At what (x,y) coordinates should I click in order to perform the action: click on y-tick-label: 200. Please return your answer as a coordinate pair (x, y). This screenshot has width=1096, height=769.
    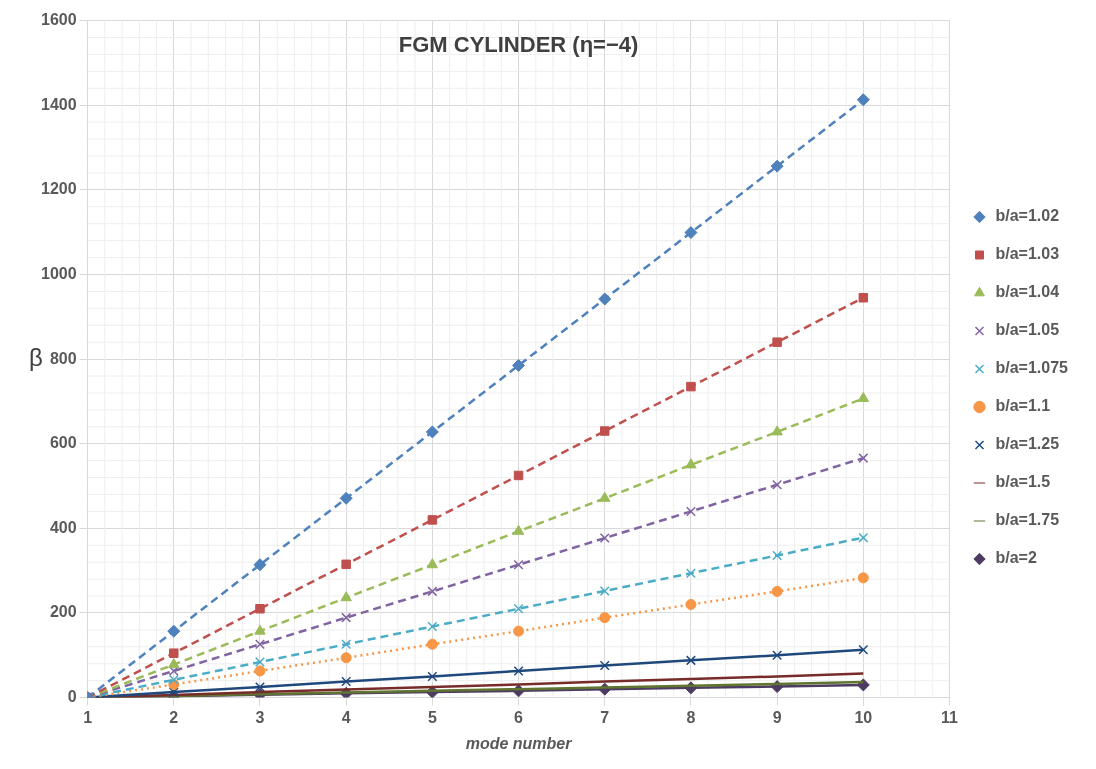
    Looking at the image, I should click on (63, 612).